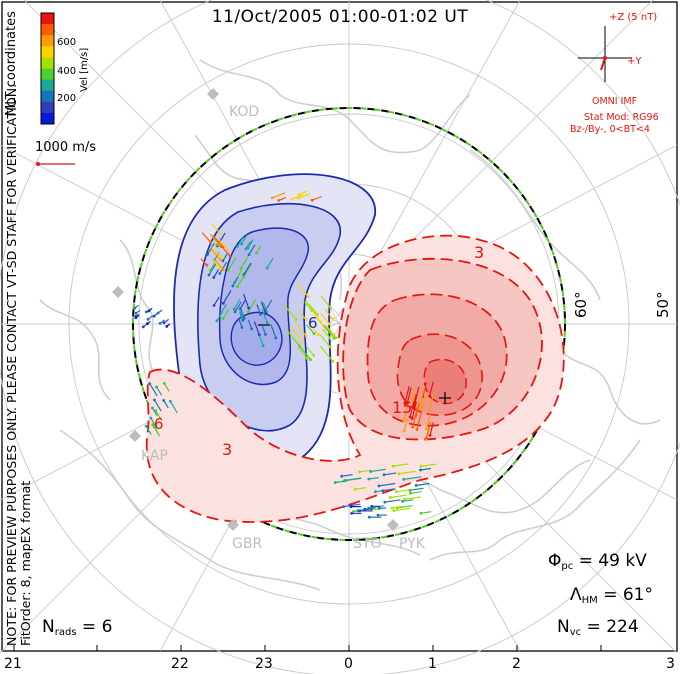 This screenshot has height=674, width=680. What do you see at coordinates (233, 525) in the screenshot?
I see `station-marker-gbr` at bounding box center [233, 525].